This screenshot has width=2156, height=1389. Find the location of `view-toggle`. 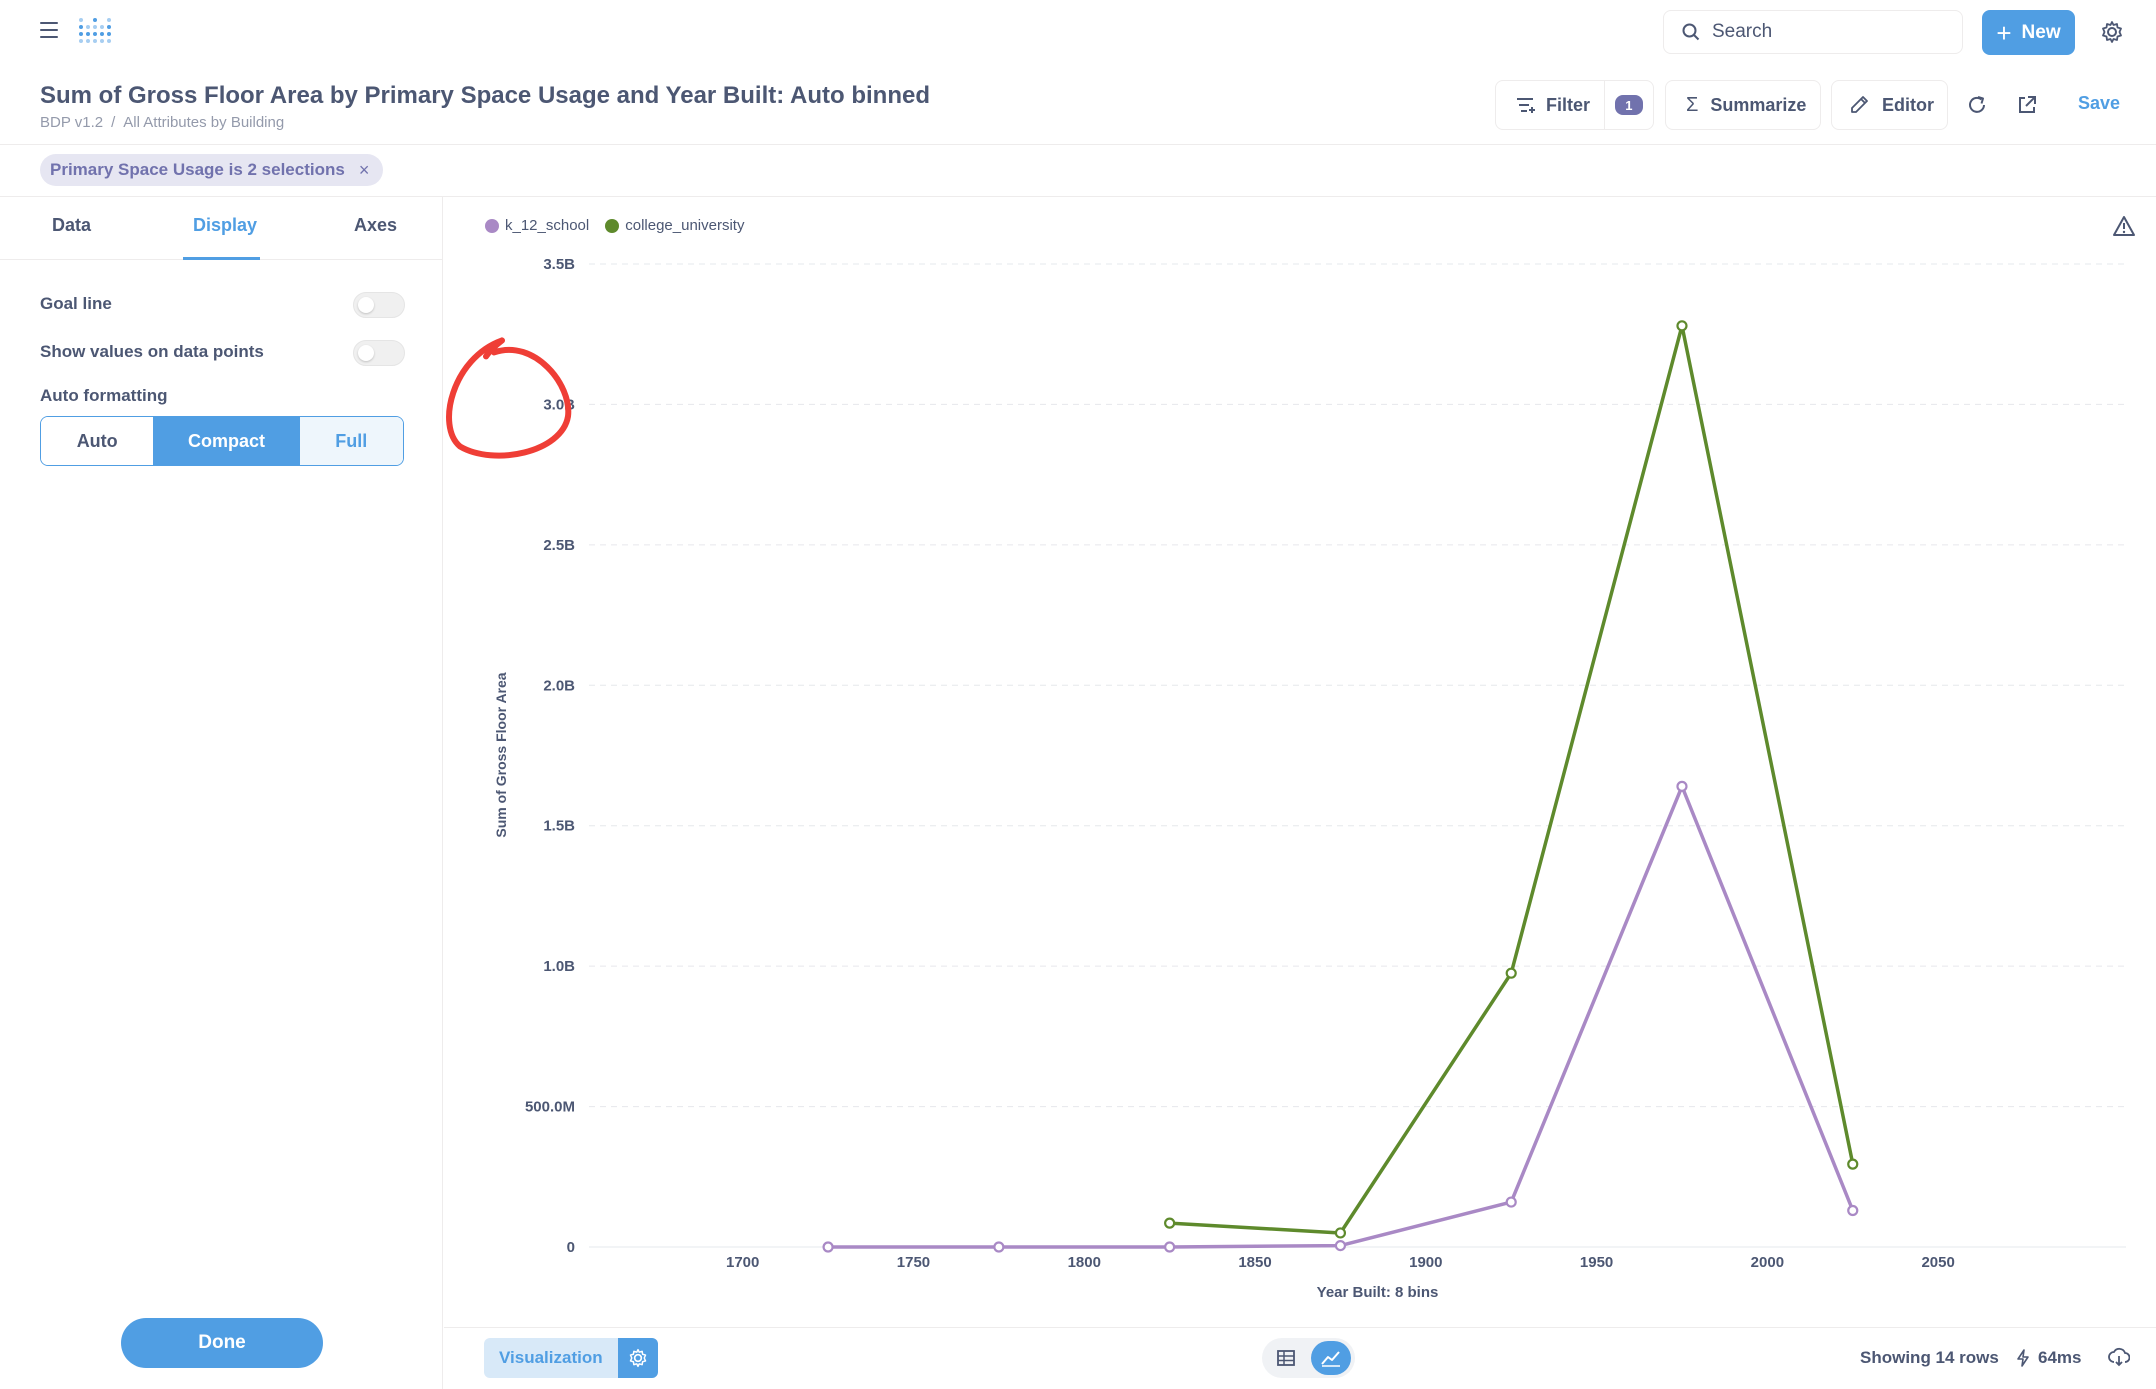

view-toggle is located at coordinates (1308, 1358).